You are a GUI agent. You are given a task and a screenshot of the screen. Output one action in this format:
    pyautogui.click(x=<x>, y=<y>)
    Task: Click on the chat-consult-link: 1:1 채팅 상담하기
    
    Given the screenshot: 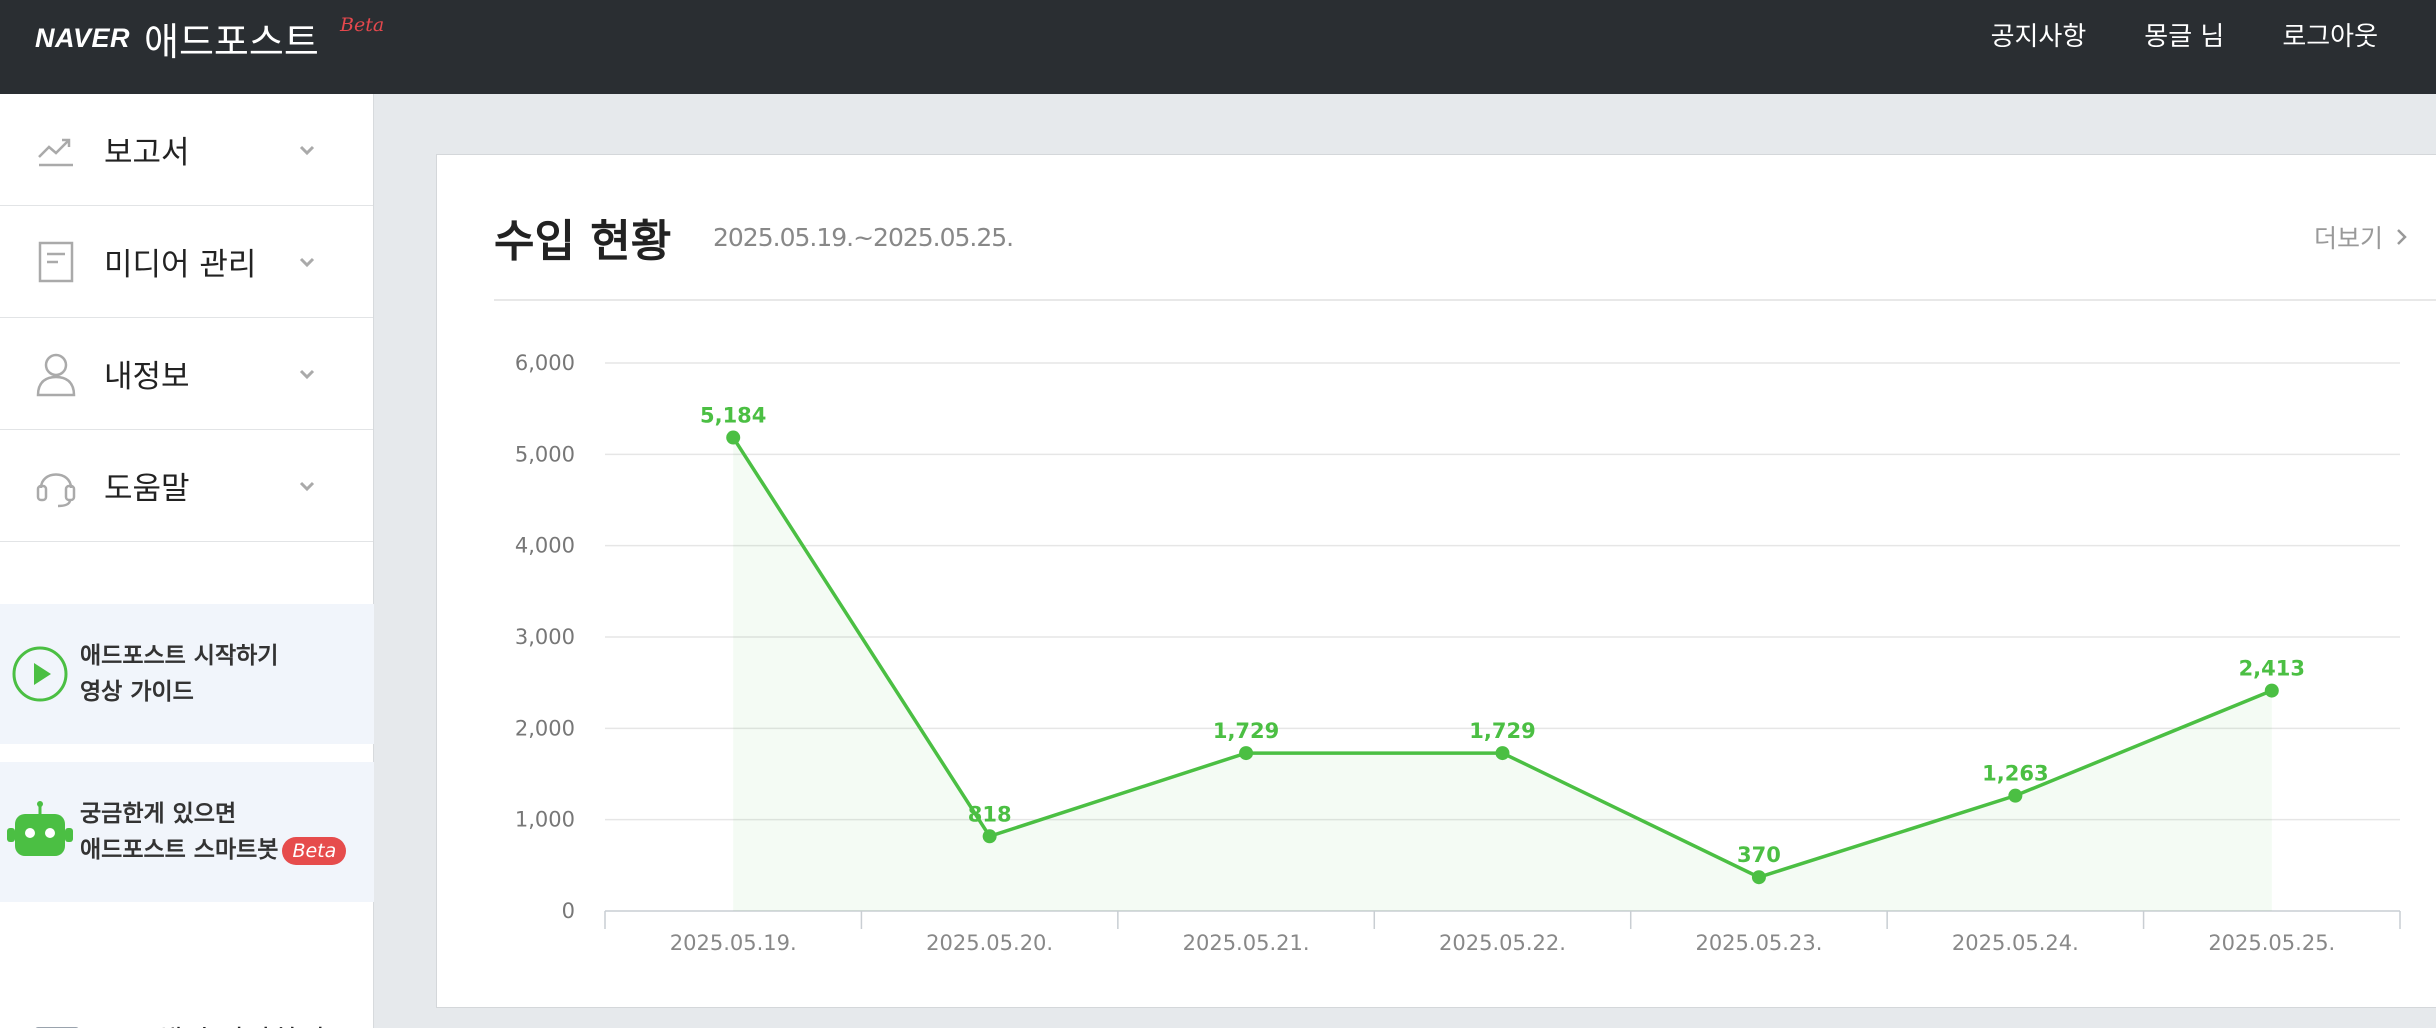 What is the action you would take?
    pyautogui.click(x=194, y=1023)
    